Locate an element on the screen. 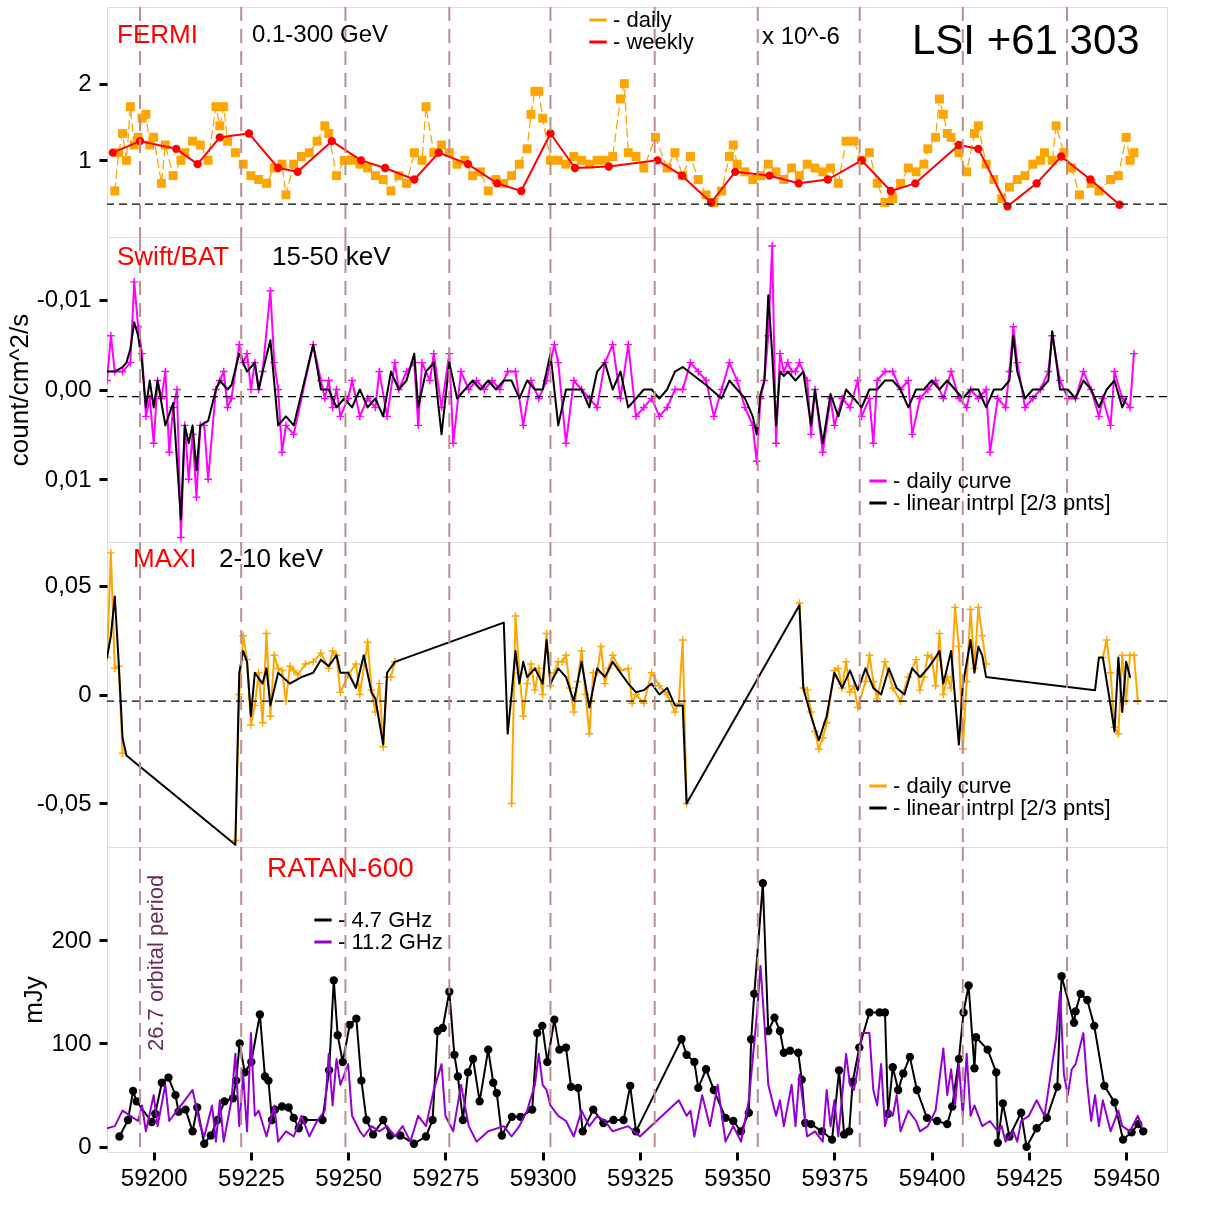  y-tick-label: 0,00 is located at coordinates (68, 388).